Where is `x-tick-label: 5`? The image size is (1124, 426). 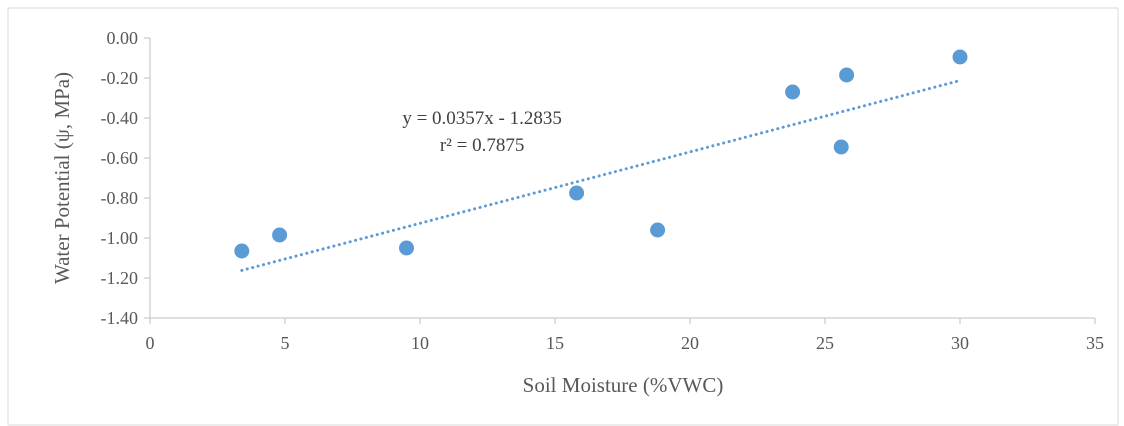 x-tick-label: 5 is located at coordinates (285, 343).